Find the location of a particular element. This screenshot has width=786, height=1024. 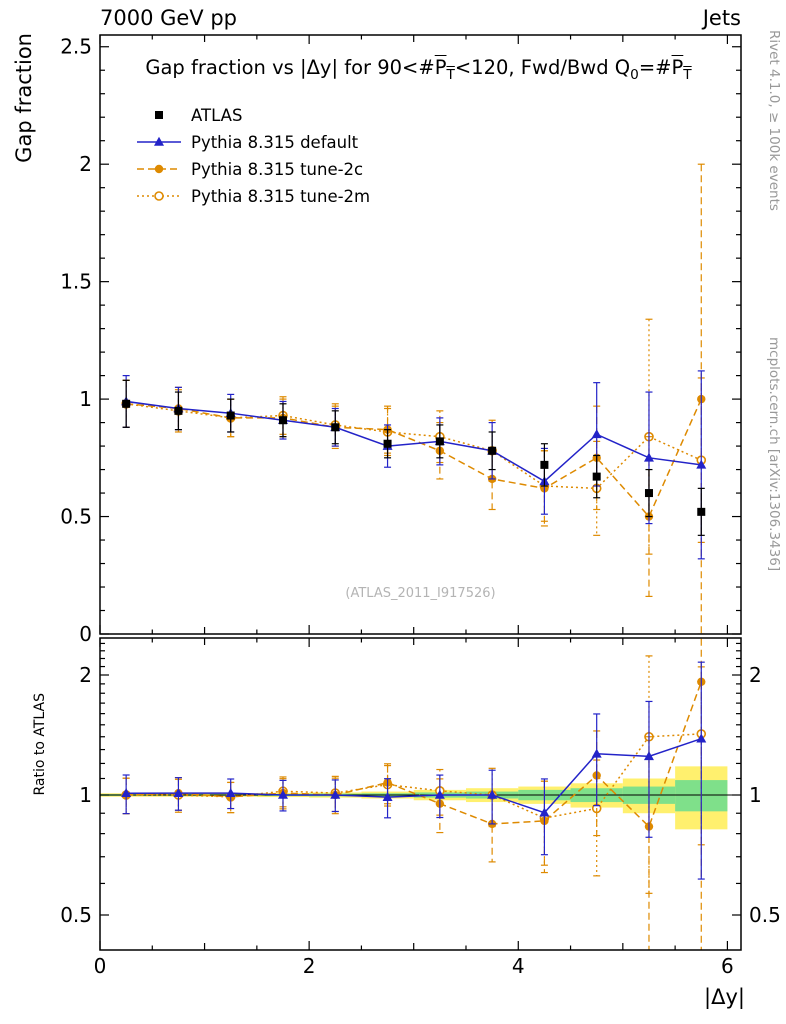

pythia-tune-2c-marker-icon is located at coordinates (159, 169).